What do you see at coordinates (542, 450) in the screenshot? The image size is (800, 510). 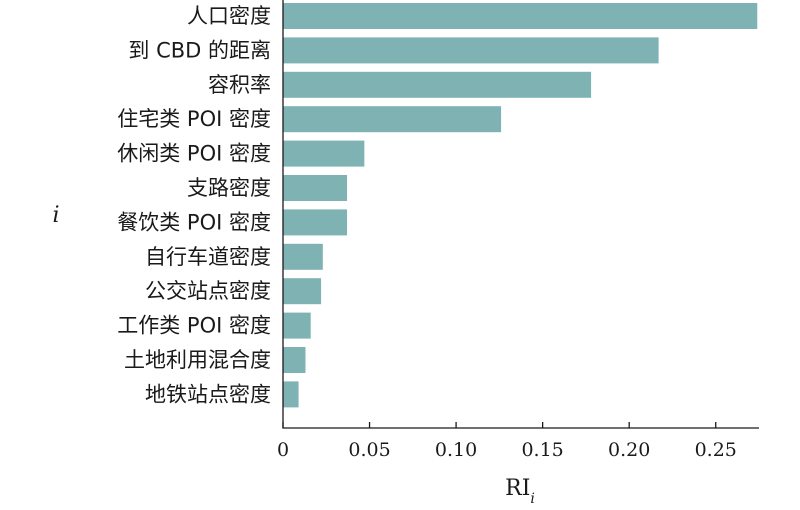 I see `x-tick-label: 0.15` at bounding box center [542, 450].